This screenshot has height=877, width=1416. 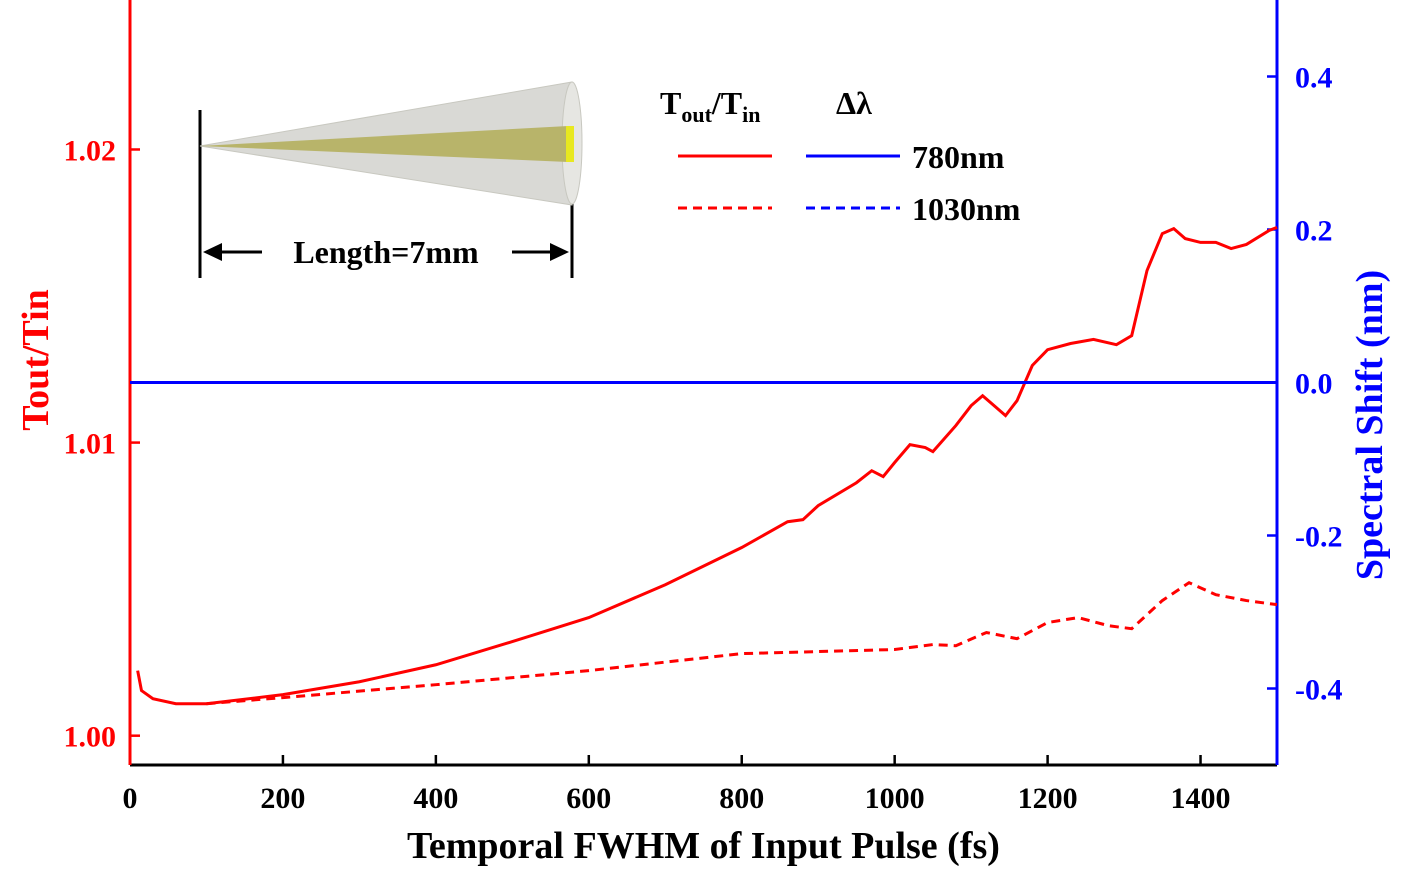 I want to click on x-tick-label: 200, so click(x=282, y=798).